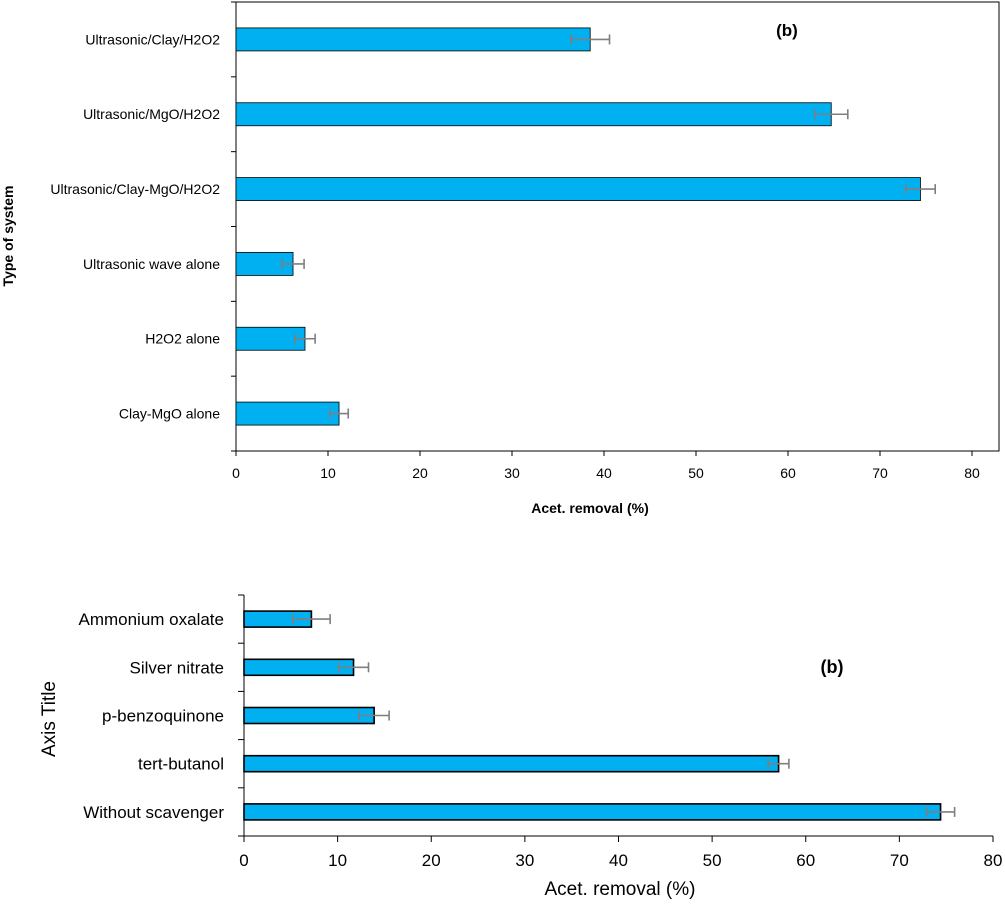 This screenshot has width=1005, height=906. What do you see at coordinates (236, 473) in the screenshot?
I see `x-tick-label-0-0: 0` at bounding box center [236, 473].